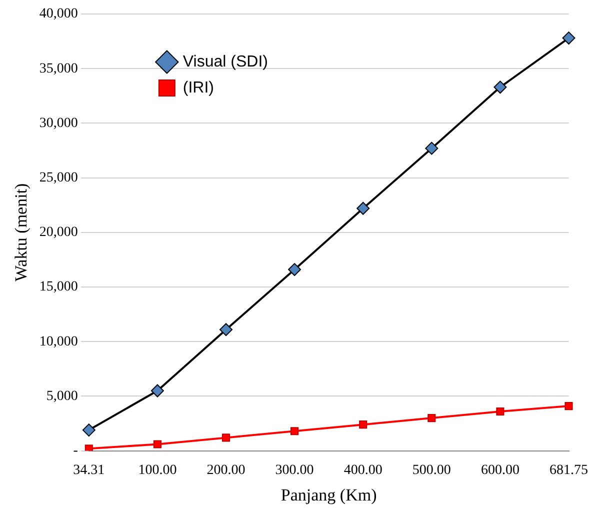 The width and height of the screenshot is (591, 514). I want to click on y-tick-label: 35,000, so click(58, 68).